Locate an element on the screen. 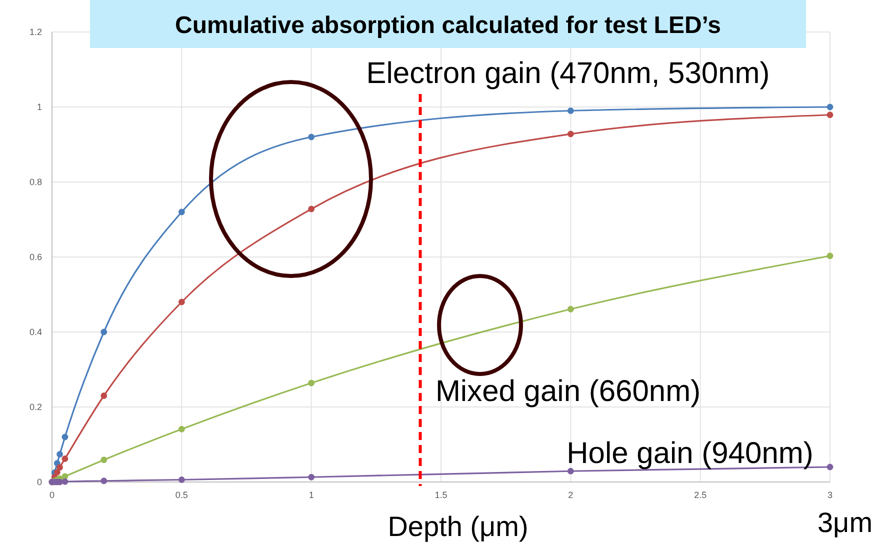  annotation: Hole gain (940nm) is located at coordinates (690, 453).